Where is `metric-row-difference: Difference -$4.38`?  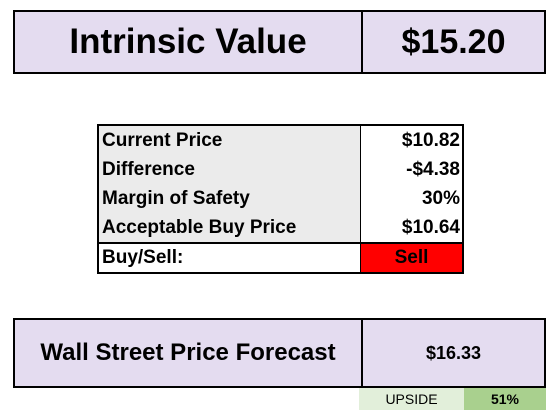 metric-row-difference: Difference -$4.38 is located at coordinates (280, 169).